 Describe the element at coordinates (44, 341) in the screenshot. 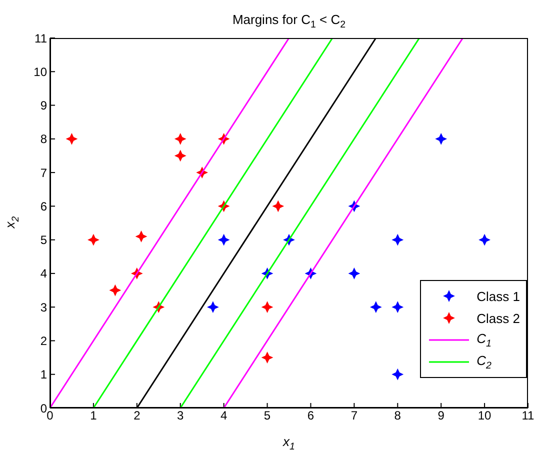

I see `y-tick-label: 2` at that location.